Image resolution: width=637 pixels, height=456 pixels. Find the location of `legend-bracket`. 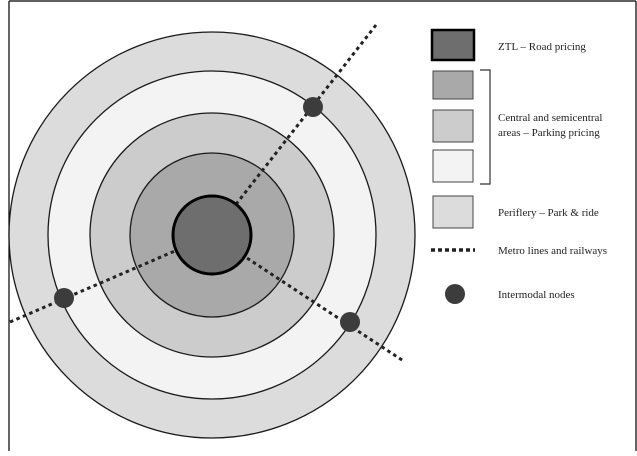

legend-bracket is located at coordinates (485, 127).